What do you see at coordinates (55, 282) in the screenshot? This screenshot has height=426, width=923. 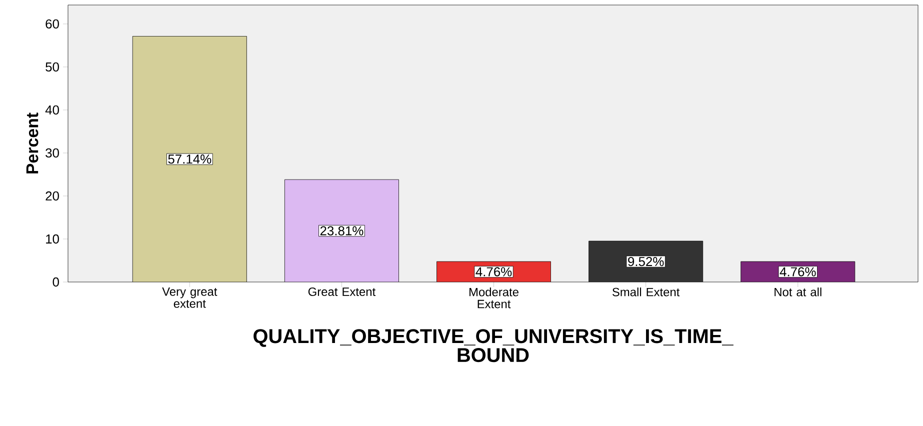 I see `y-tick-label: 0` at bounding box center [55, 282].